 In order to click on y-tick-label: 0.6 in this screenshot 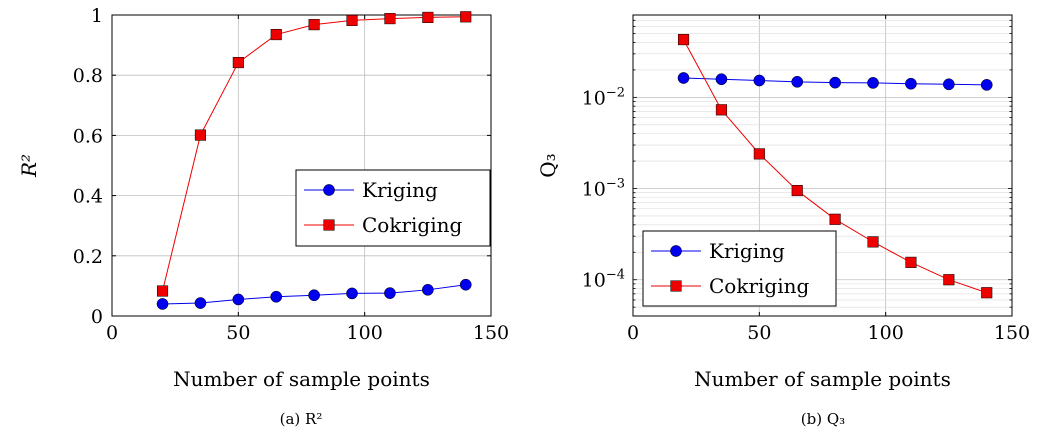, I will do `click(88, 136)`.